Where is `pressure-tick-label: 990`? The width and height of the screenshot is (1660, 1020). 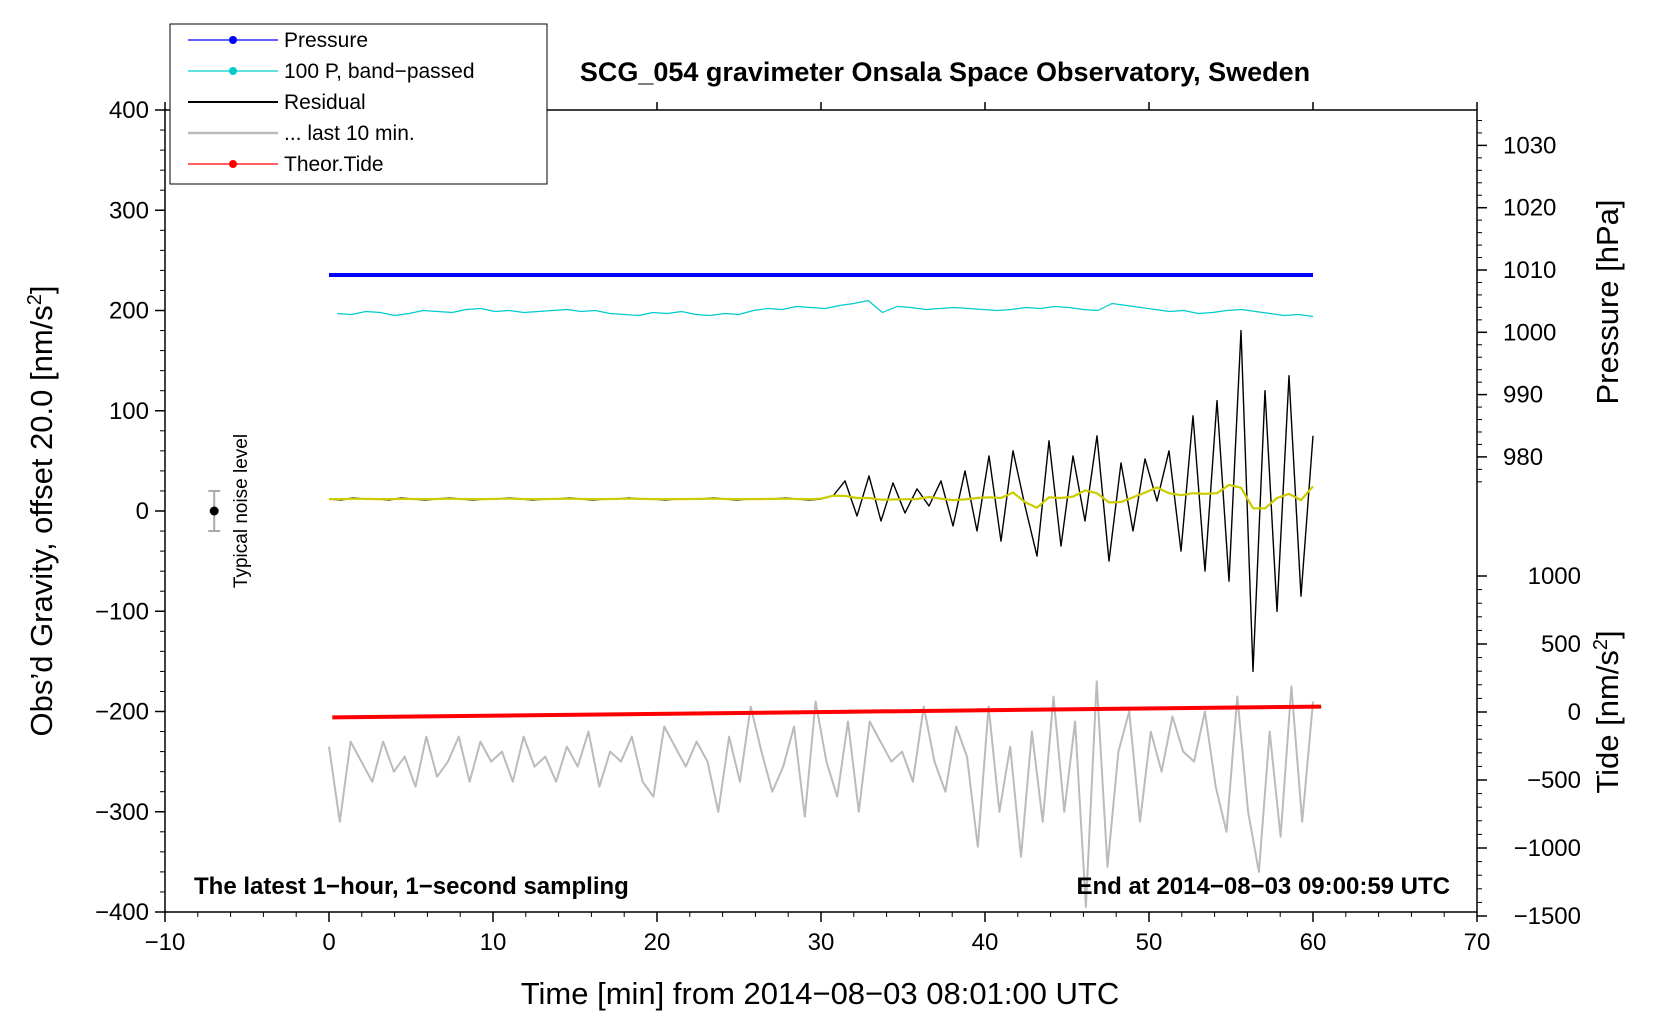 pressure-tick-label: 990 is located at coordinates (1523, 395).